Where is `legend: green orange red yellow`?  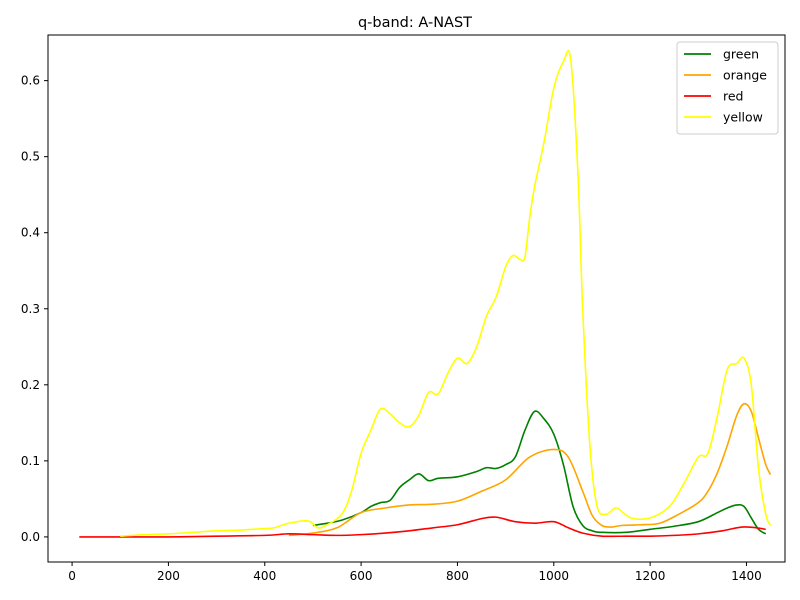 legend: green orange red yellow is located at coordinates (727, 88).